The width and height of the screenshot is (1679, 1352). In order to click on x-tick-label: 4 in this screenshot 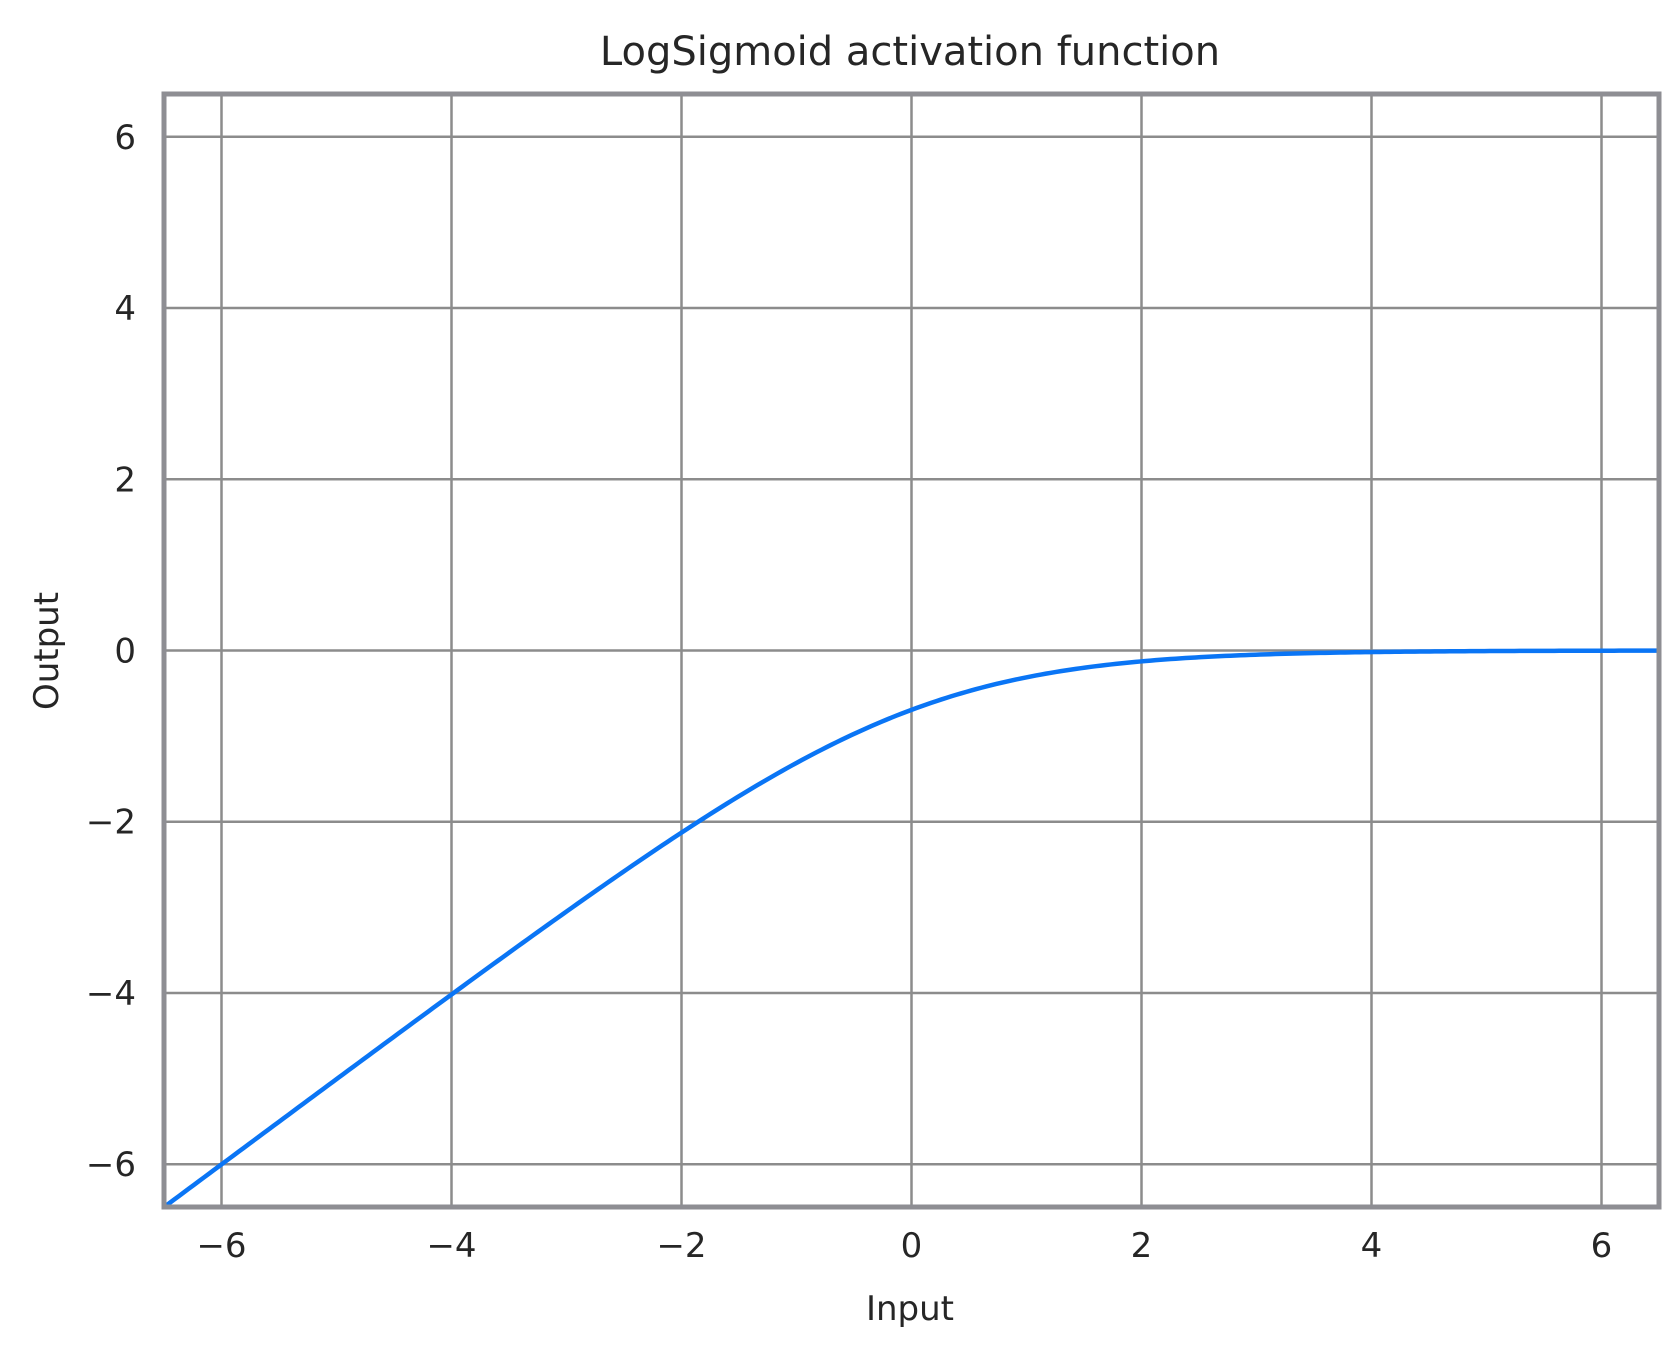, I will do `click(1372, 1246)`.